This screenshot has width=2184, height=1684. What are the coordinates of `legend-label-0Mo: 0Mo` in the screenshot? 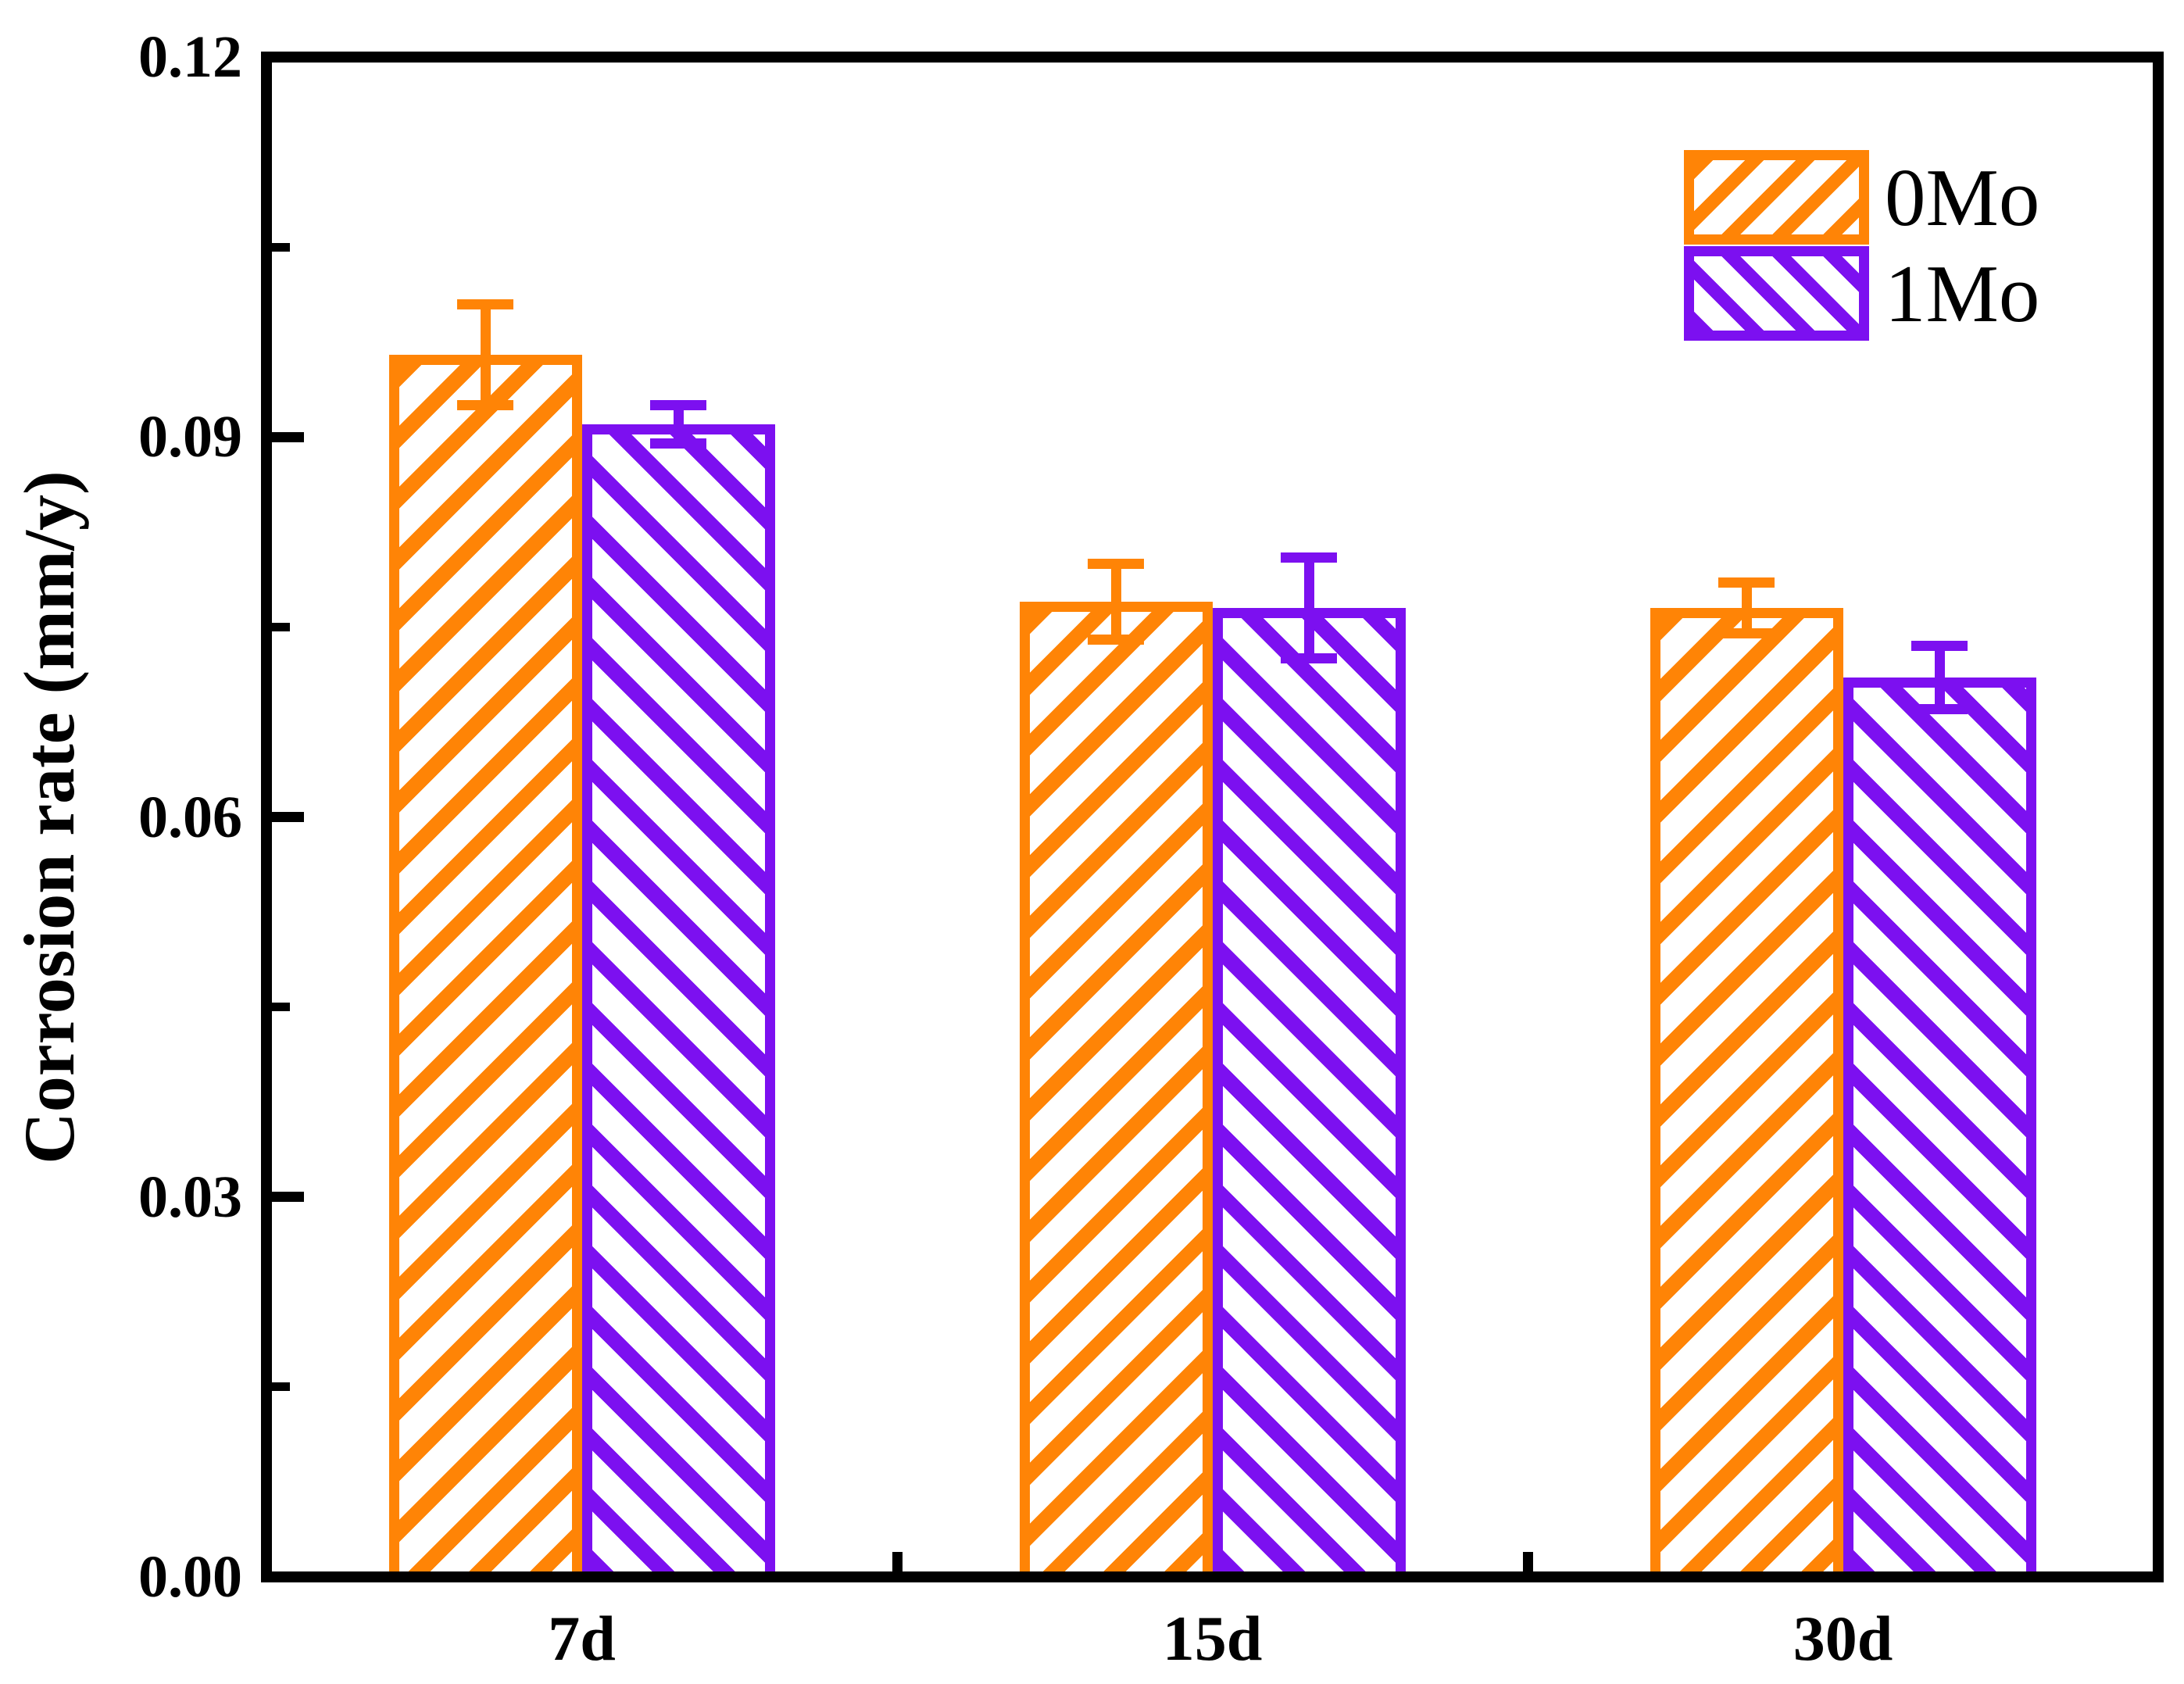 It's located at (1962, 197).